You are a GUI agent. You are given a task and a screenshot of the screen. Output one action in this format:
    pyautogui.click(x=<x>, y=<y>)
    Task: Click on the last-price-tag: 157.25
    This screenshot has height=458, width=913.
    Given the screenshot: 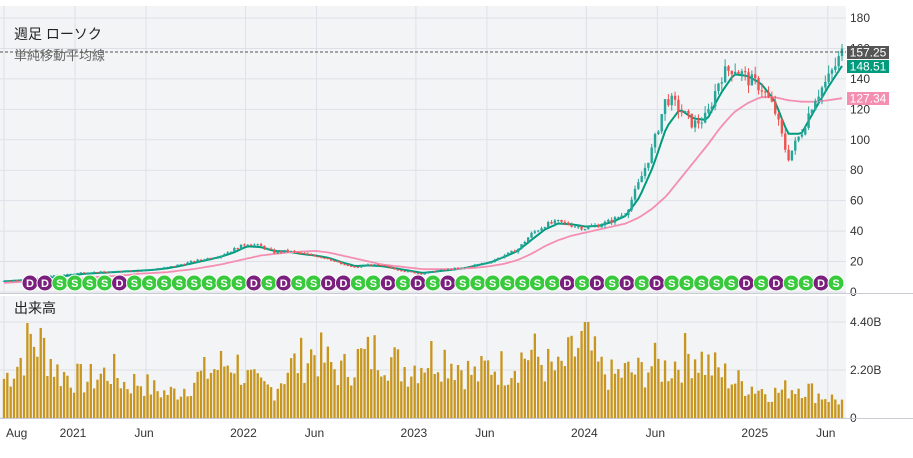 What is the action you would take?
    pyautogui.click(x=868, y=53)
    